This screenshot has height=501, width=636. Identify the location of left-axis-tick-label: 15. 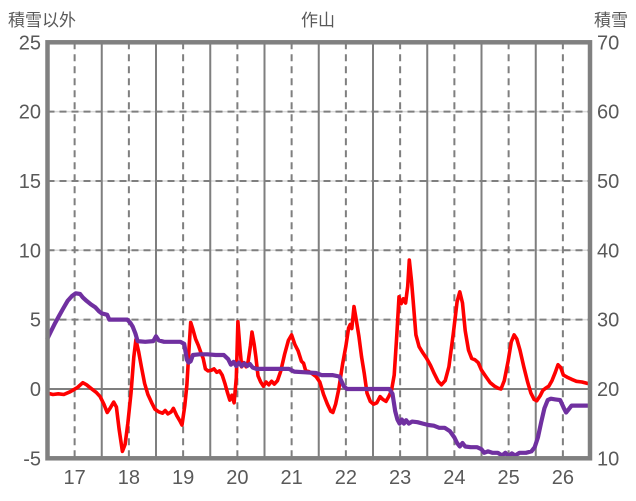
(30, 182).